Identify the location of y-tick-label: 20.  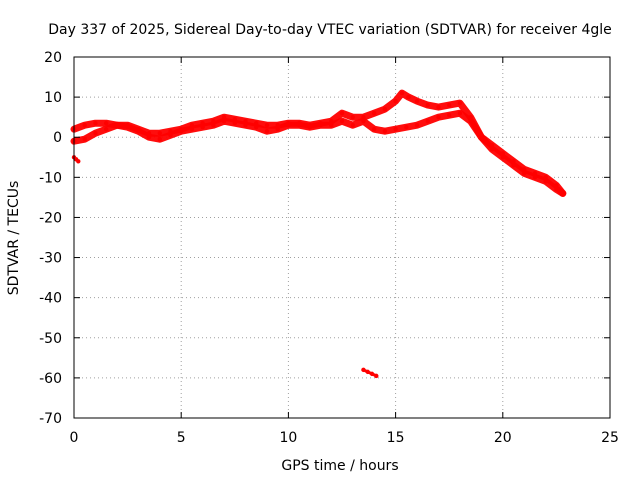
(53, 58).